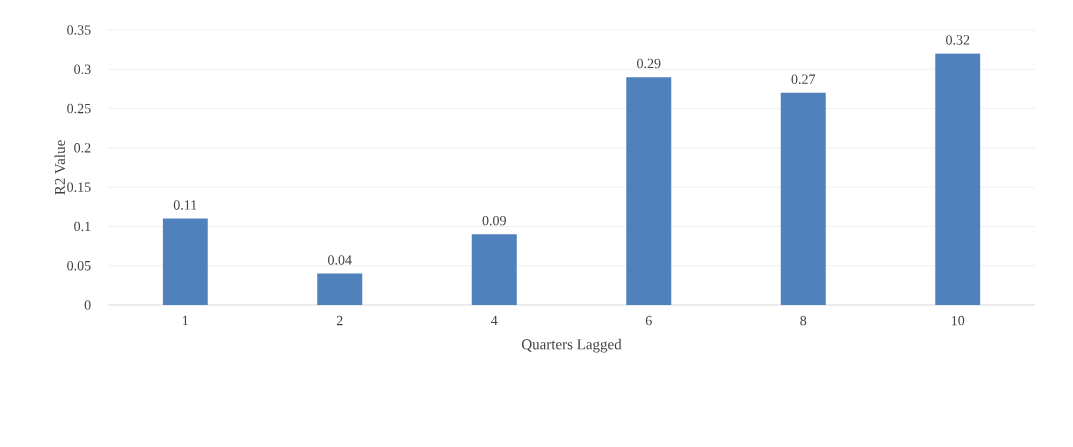 This screenshot has width=1073, height=447. Describe the element at coordinates (82, 69) in the screenshot. I see `y-tick-label: 0.3` at that location.